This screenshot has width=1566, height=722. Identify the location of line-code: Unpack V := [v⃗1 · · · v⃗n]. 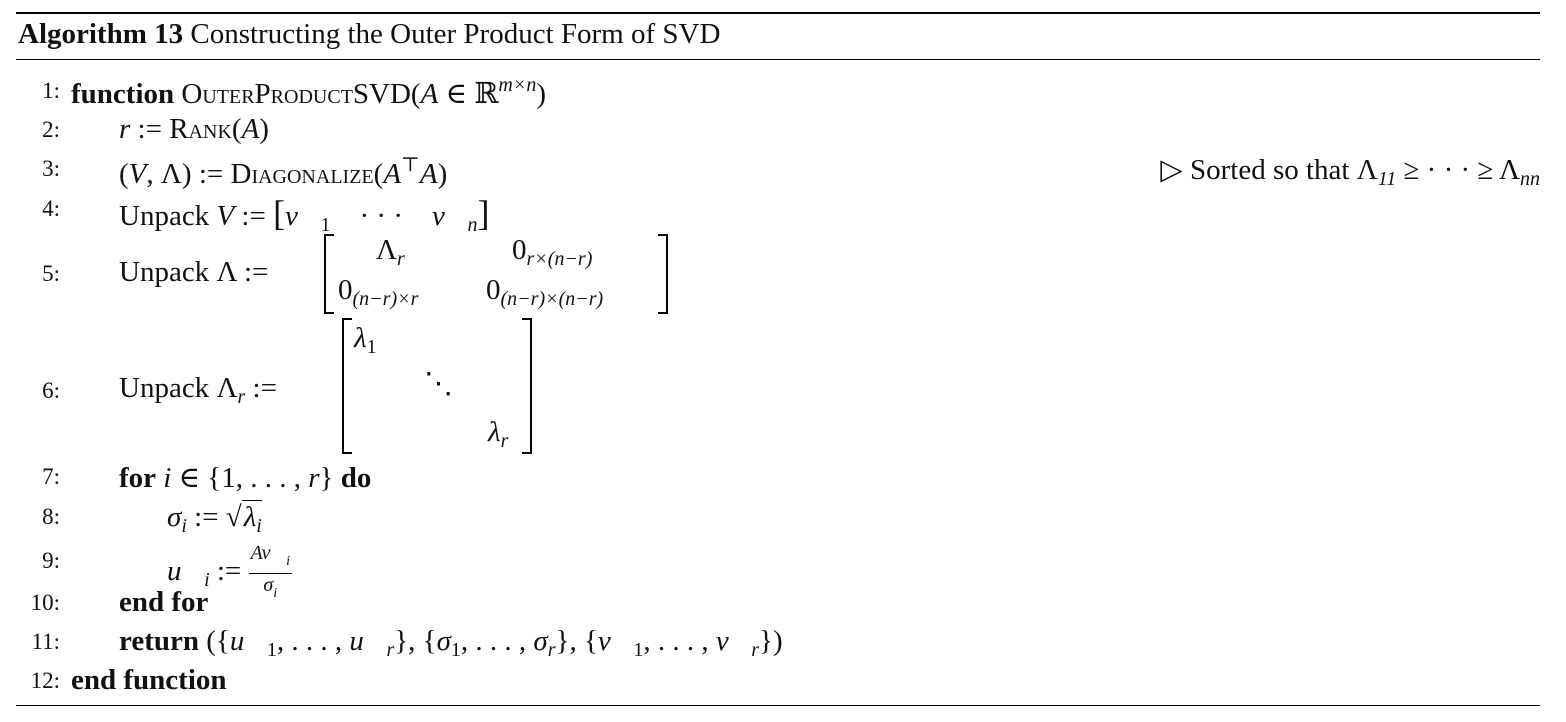
(304, 214).